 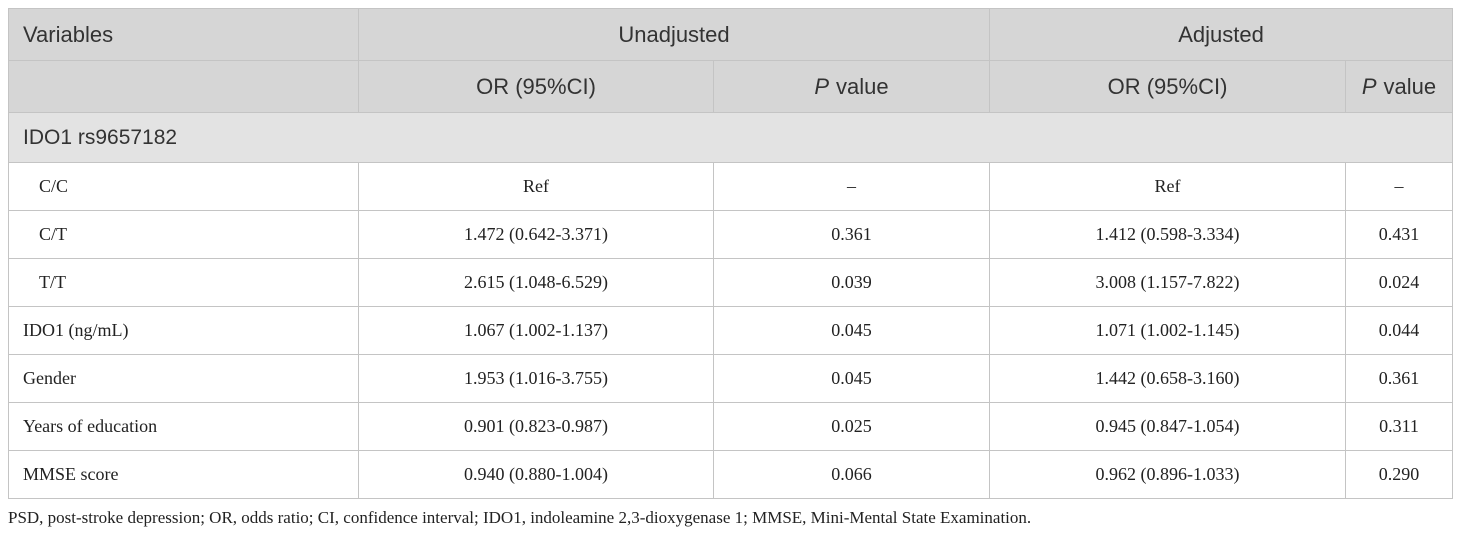 What do you see at coordinates (183, 378) in the screenshot?
I see `row-label: Gender` at bounding box center [183, 378].